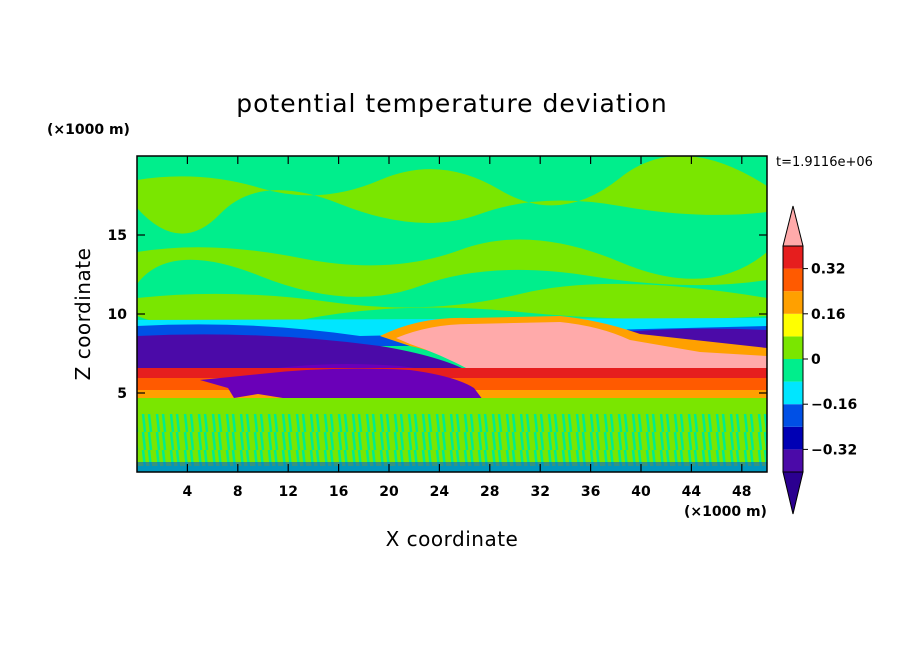 Image resolution: width=904 pixels, height=654 pixels. Describe the element at coordinates (452, 268) in the screenshot. I see `mid-green-band` at that location.